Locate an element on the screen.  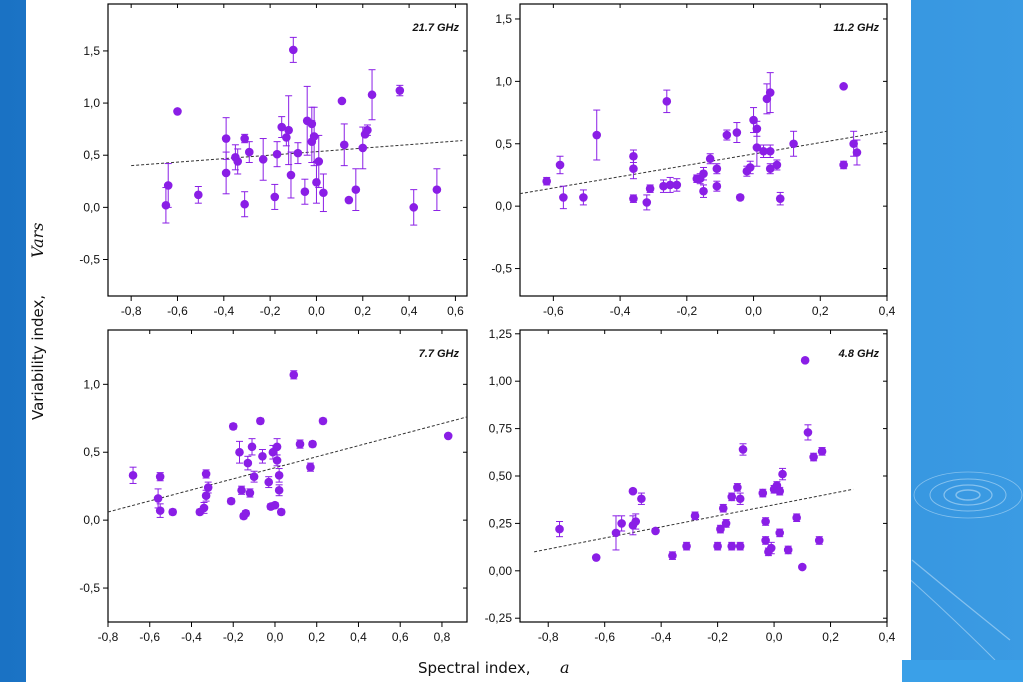
y-tick-label: -0,5 is located at coordinates (89, 260).